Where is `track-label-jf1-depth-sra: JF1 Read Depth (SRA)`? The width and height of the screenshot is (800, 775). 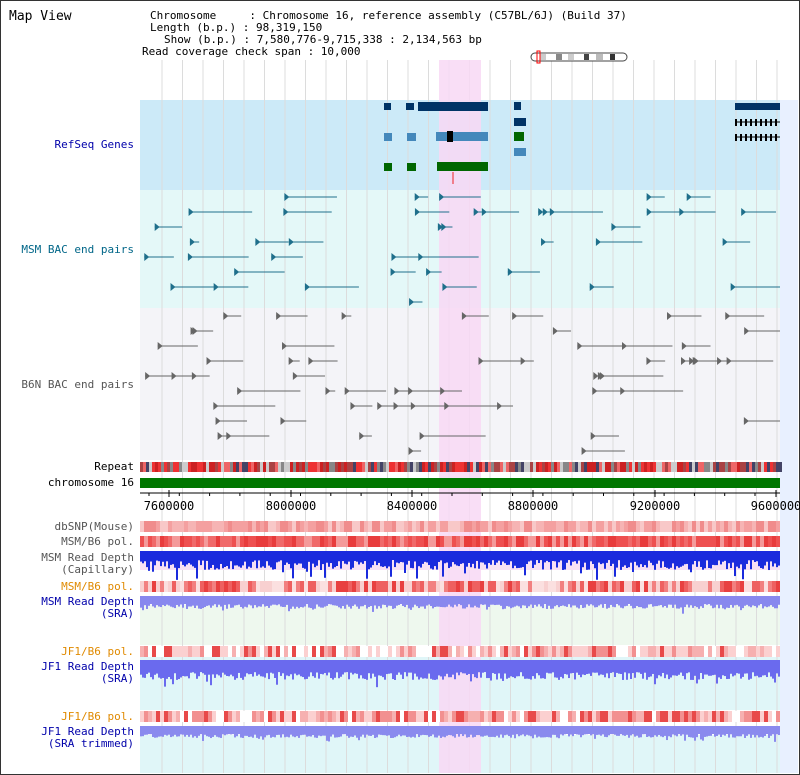 track-label-jf1-depth-sra: JF1 Read Depth (SRA) is located at coordinates (87, 672).